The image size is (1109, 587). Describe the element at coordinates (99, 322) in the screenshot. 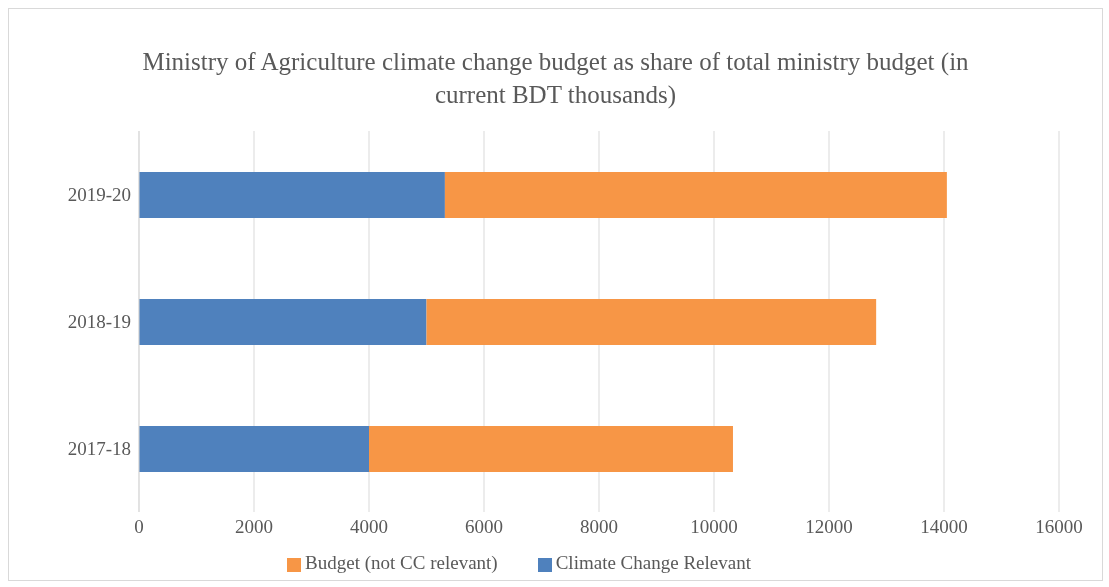

I see `y-tick-label: 2018-19` at that location.